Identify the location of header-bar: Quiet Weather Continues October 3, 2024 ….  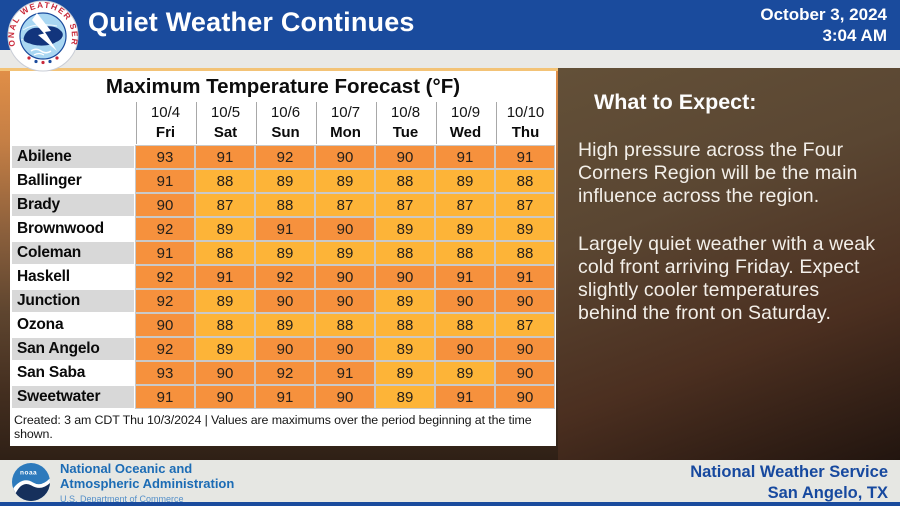
(450, 25).